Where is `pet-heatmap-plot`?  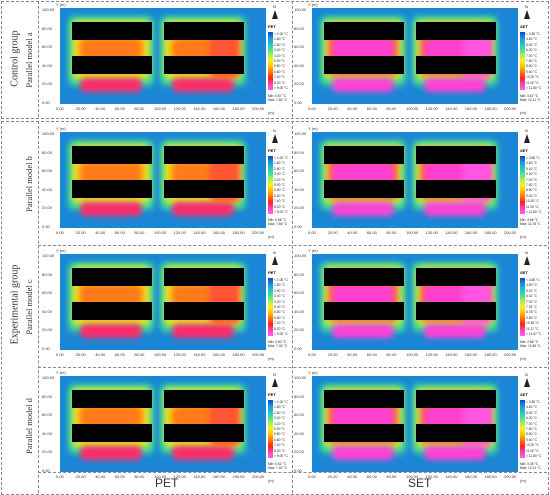 pet-heatmap-plot is located at coordinates (163, 302).